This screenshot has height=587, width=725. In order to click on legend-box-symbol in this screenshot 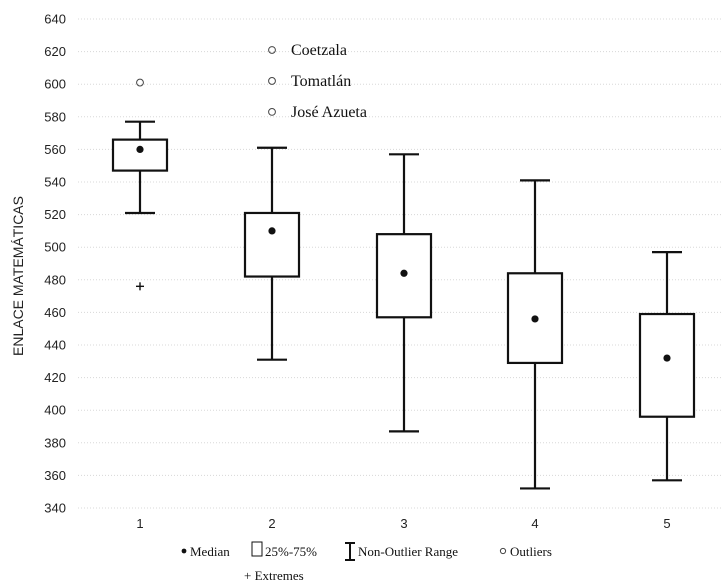, I will do `click(257, 549)`.